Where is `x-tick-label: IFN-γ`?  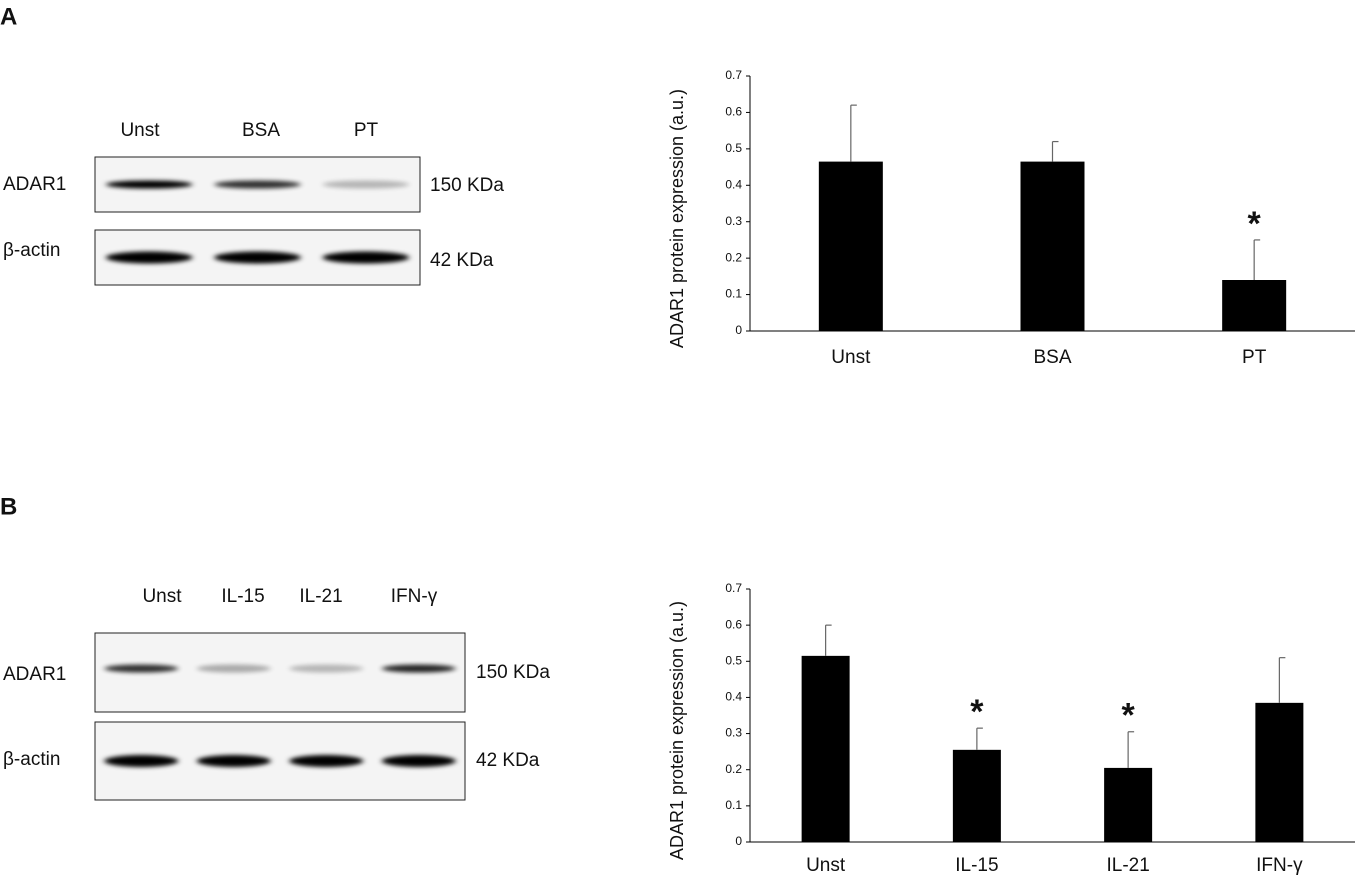
x-tick-label: IFN-γ is located at coordinates (1279, 865).